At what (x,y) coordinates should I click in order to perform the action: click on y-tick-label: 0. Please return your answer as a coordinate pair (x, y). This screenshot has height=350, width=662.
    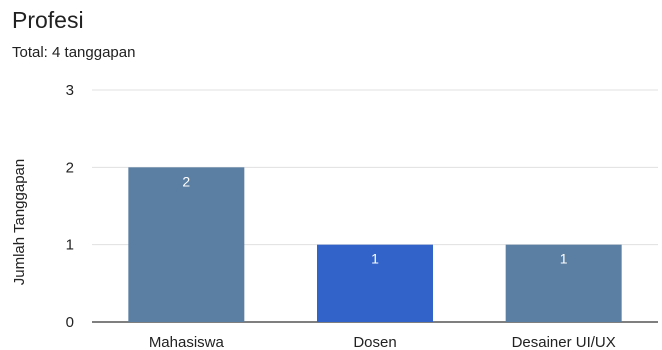
    Looking at the image, I should click on (70, 322).